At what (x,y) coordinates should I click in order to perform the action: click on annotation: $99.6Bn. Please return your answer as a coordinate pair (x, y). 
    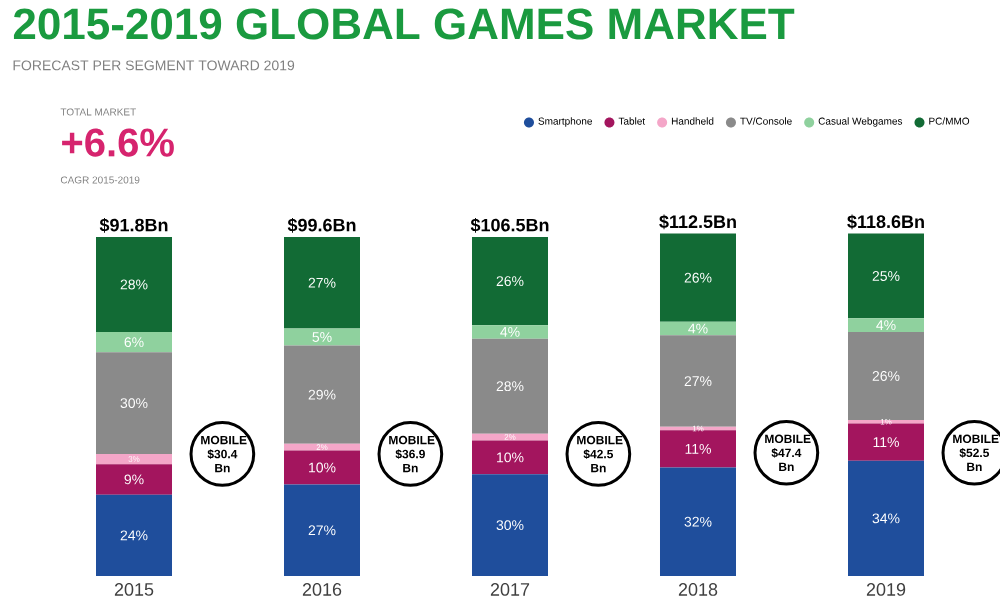
    Looking at the image, I should click on (321, 225).